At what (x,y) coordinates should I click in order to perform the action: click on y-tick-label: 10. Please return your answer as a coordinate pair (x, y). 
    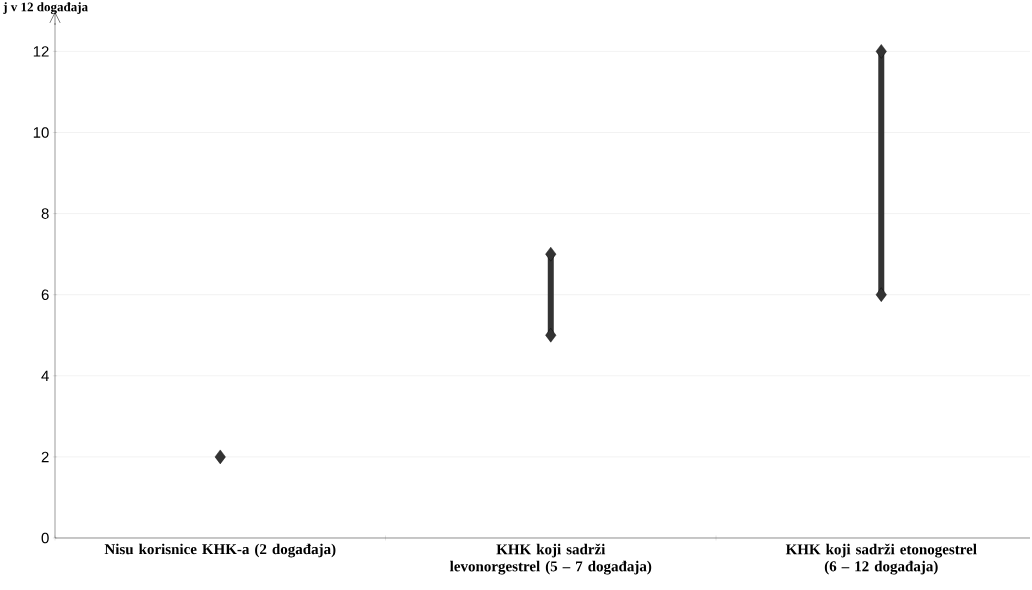
    Looking at the image, I should click on (41, 132).